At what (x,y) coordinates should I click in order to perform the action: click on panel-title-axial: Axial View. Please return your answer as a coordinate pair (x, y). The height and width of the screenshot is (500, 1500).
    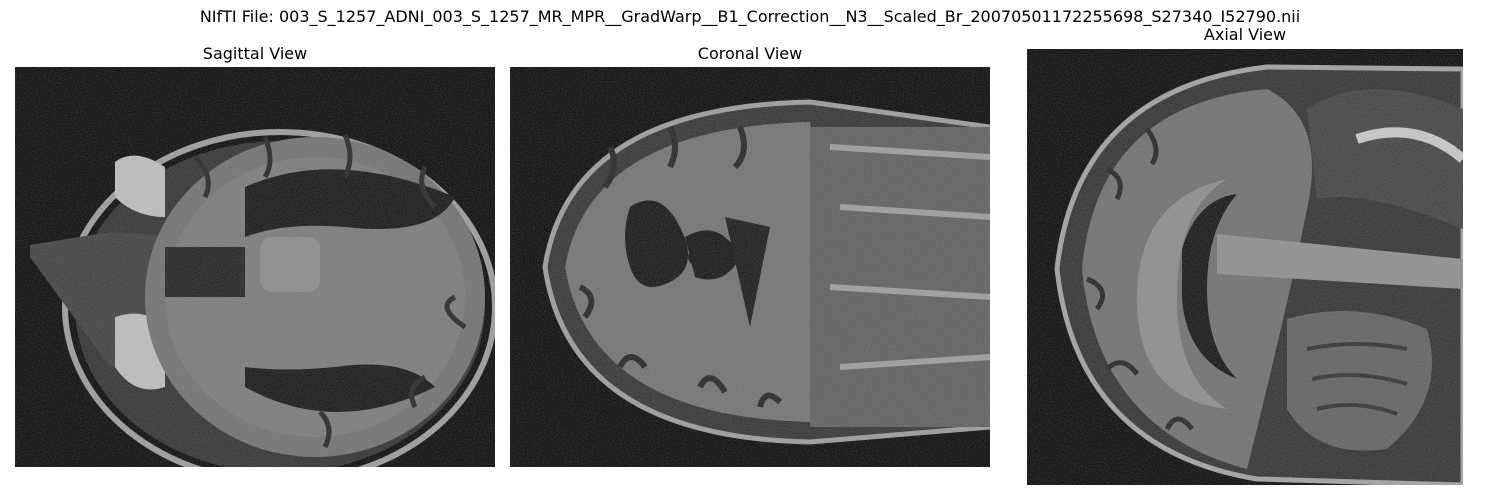
    Looking at the image, I should click on (1245, 34).